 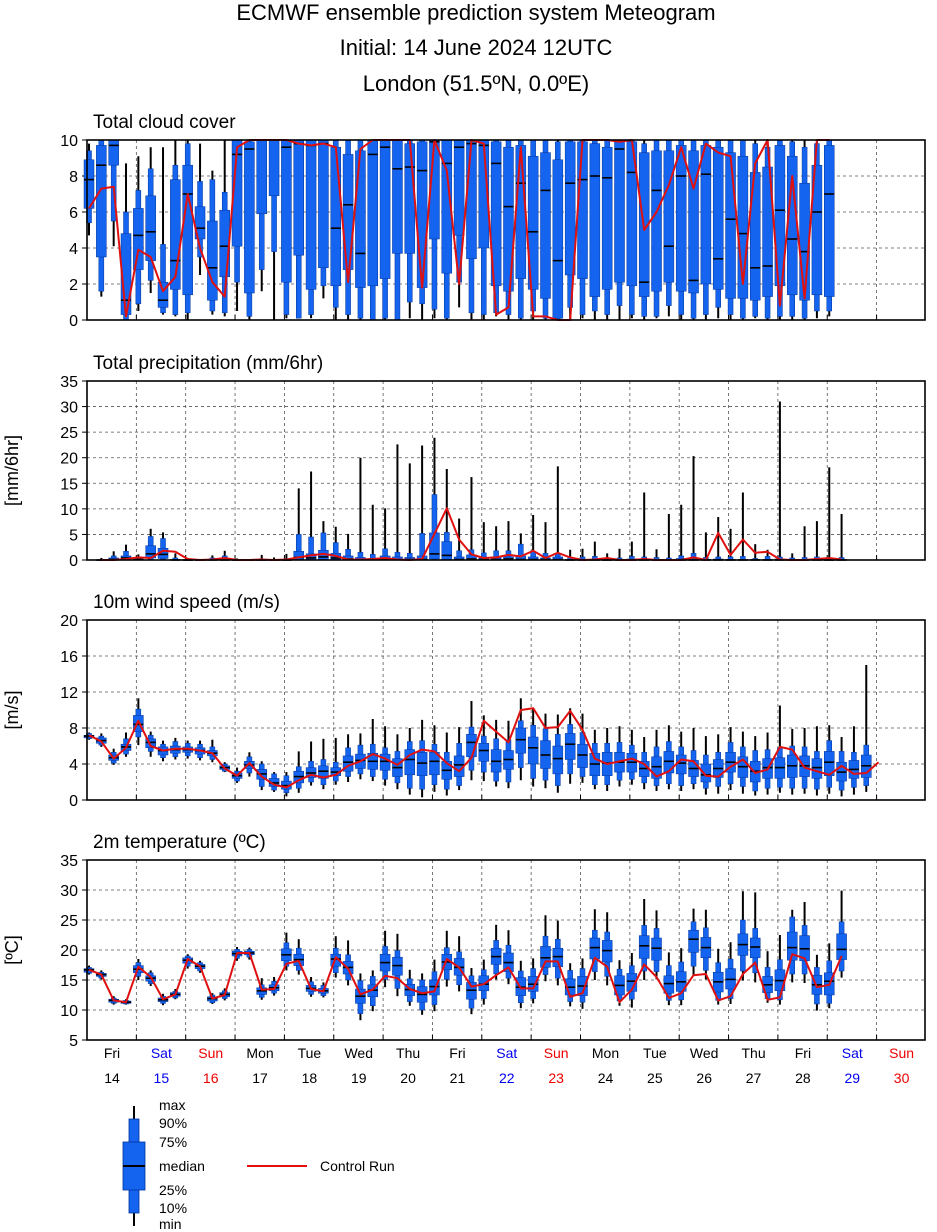 What do you see at coordinates (73, 801) in the screenshot?
I see `wind-y-tick-label: 0` at bounding box center [73, 801].